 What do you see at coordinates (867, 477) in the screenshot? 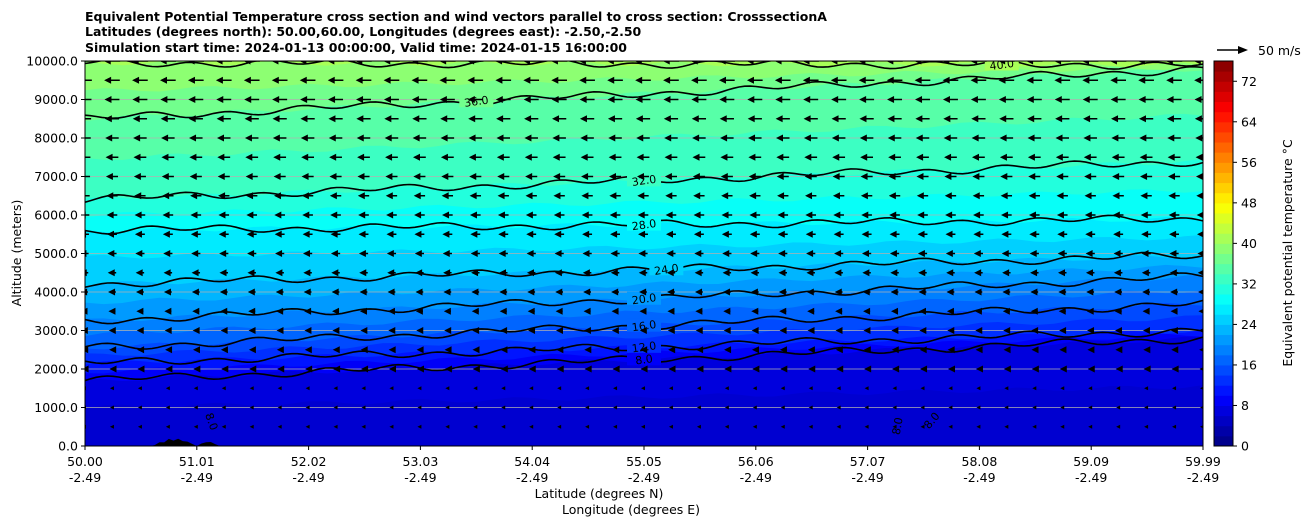
I see `x-tick-label-lon-7: -2.49` at bounding box center [867, 477].